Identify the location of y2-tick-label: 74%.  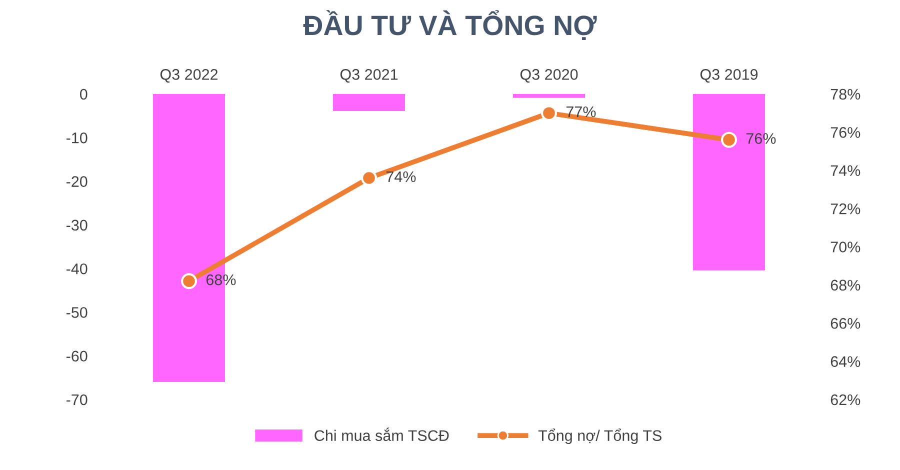
(845, 170).